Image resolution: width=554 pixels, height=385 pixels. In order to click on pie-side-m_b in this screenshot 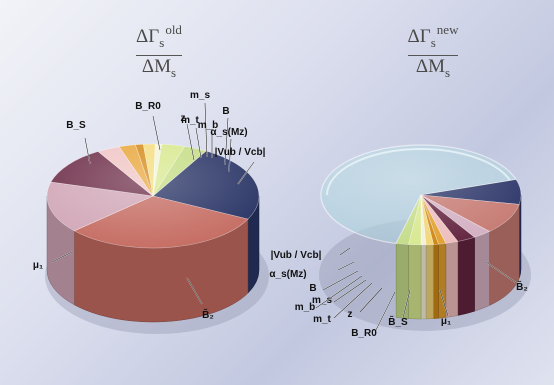, I will do `click(429, 282)`.